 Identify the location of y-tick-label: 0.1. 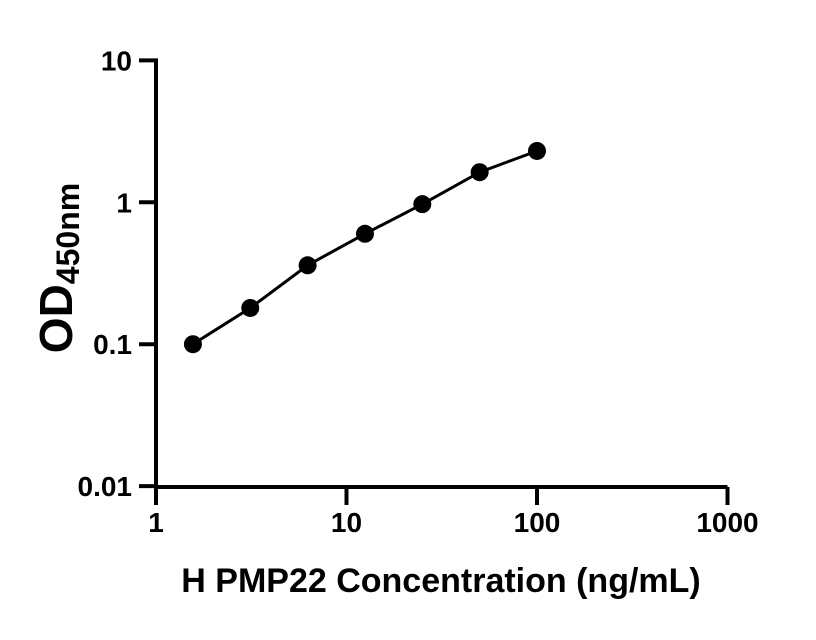
(112, 344).